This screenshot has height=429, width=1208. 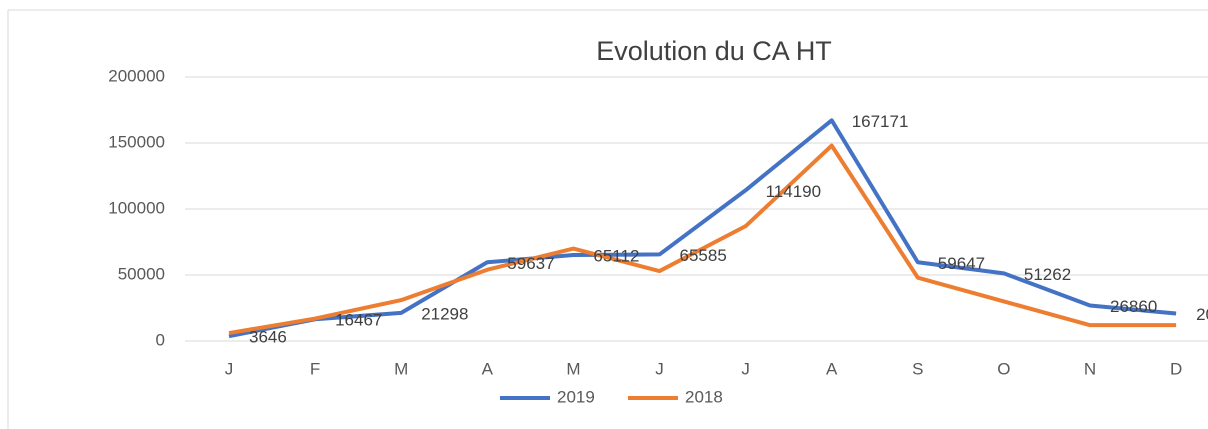 What do you see at coordinates (136, 207) in the screenshot?
I see `y-tick-label: 100000` at bounding box center [136, 207].